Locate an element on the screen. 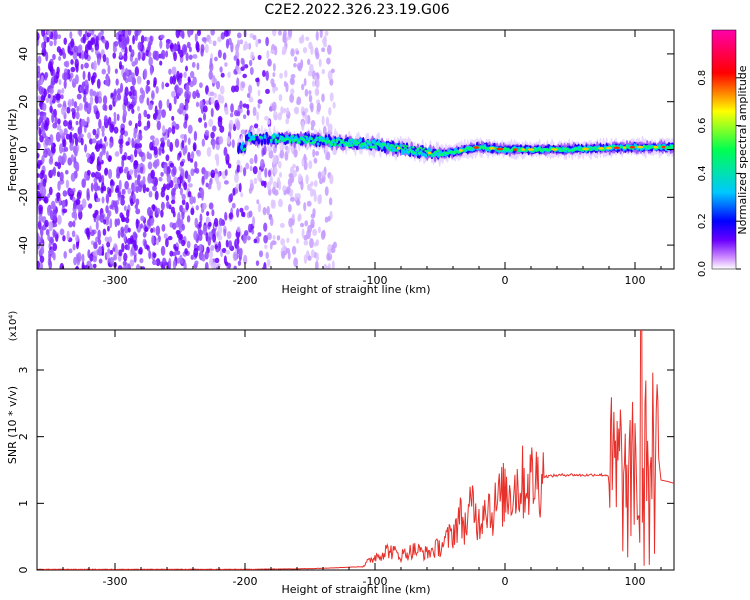  colorbar-tick-label: 0.0 is located at coordinates (702, 269).